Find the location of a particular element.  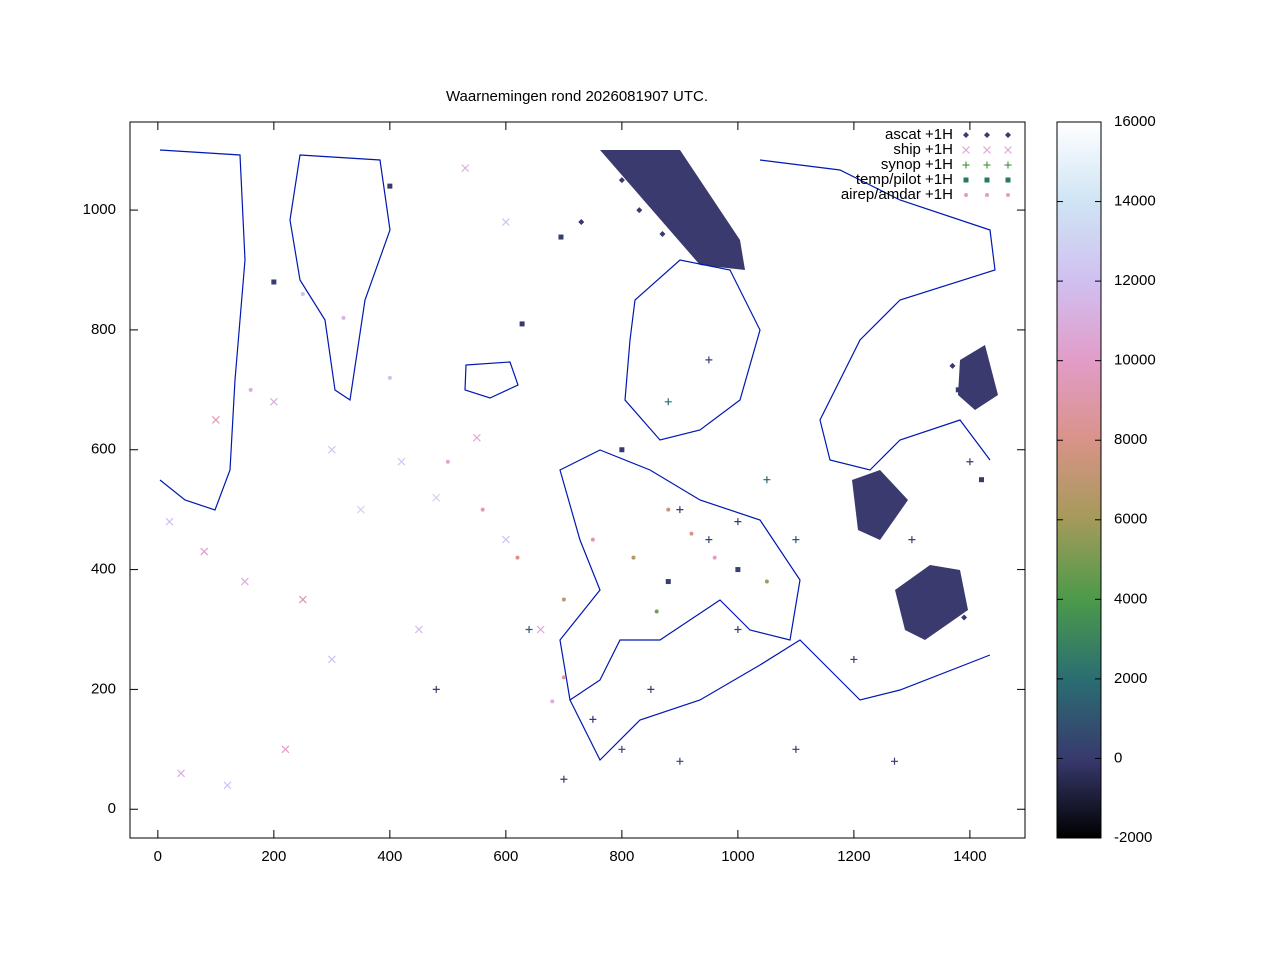

x-tick-label: 800 is located at coordinates (621, 856).